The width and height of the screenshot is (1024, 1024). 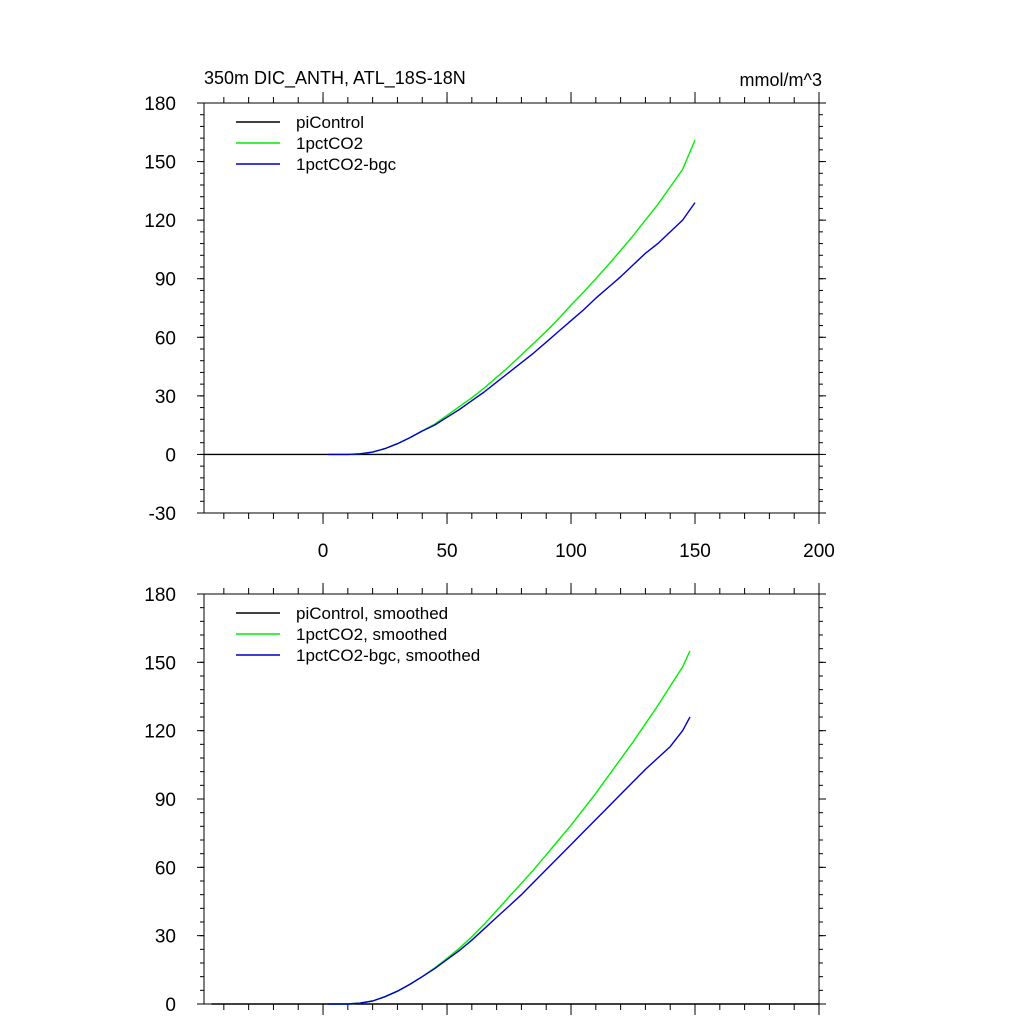 What do you see at coordinates (165, 280) in the screenshot?
I see `top-ytick-label: 90` at bounding box center [165, 280].